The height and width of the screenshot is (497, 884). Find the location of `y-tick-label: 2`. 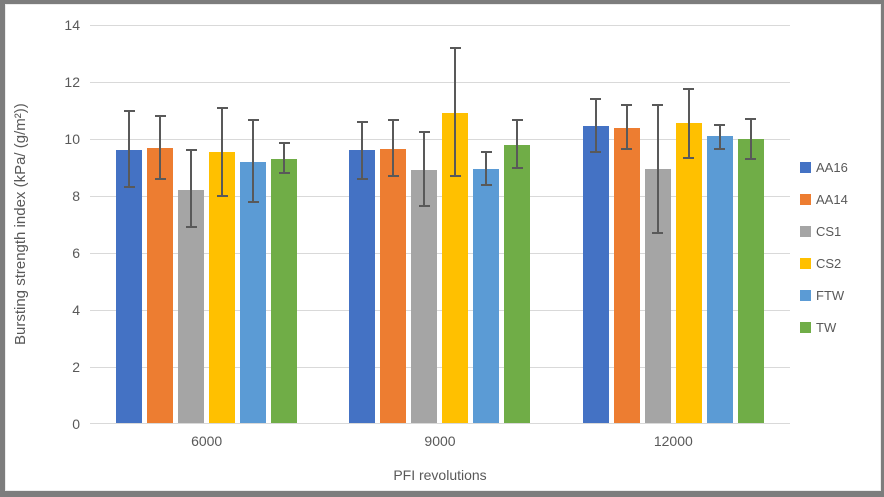

y-tick-label: 2 is located at coordinates (76, 367).